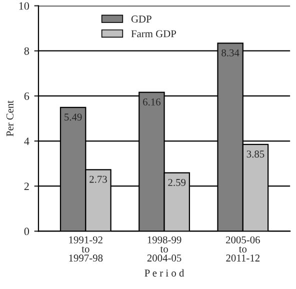 This screenshot has width=296, height=289. What do you see at coordinates (243, 249) in the screenshot?
I see `x-tick-label: 2005-06 to 2011-12` at bounding box center [243, 249].